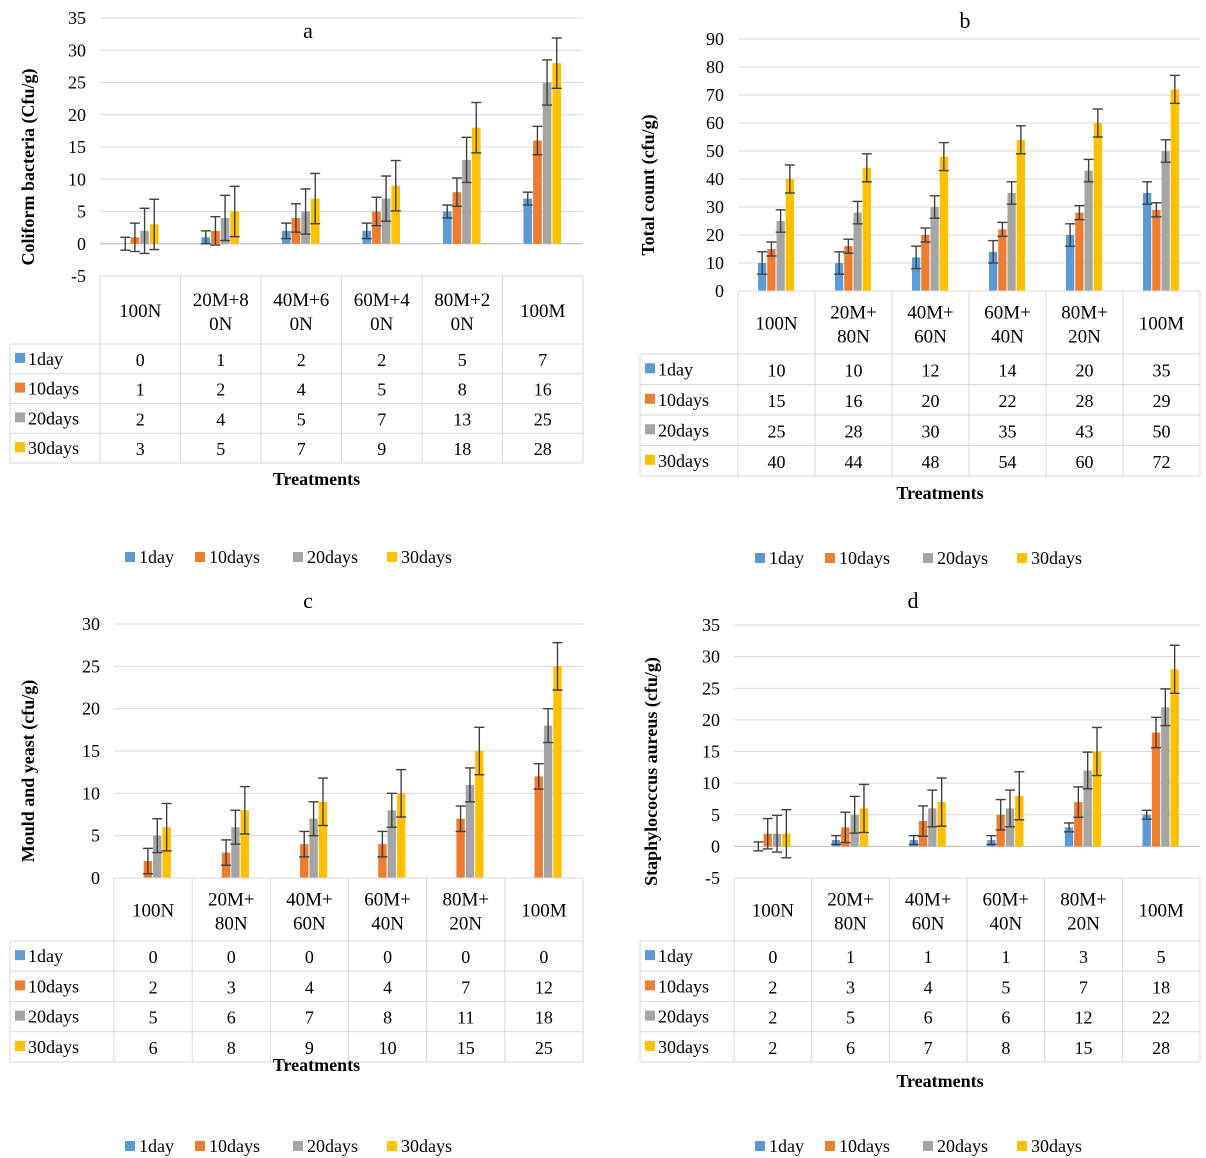 This screenshot has height=1158, width=1206. I want to click on category-label: 40N, so click(1005, 924).